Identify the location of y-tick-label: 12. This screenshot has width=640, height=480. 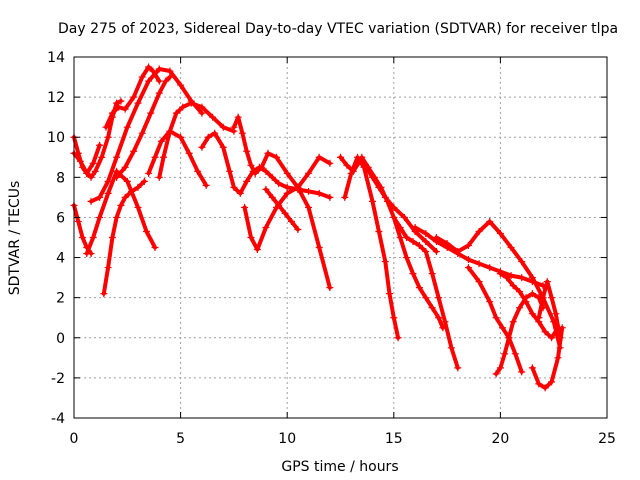
(56, 98).